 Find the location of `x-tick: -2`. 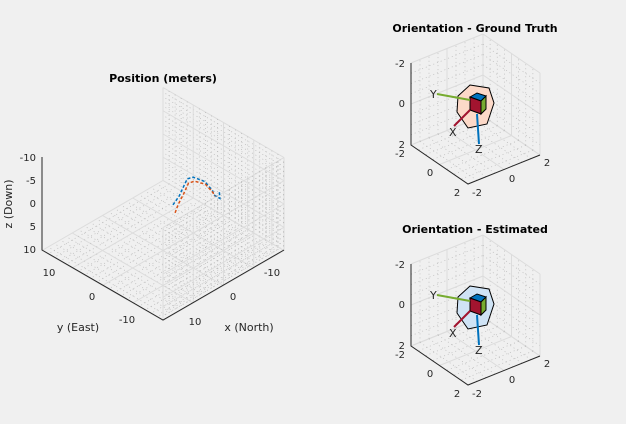

x-tick: -2 is located at coordinates (477, 193).